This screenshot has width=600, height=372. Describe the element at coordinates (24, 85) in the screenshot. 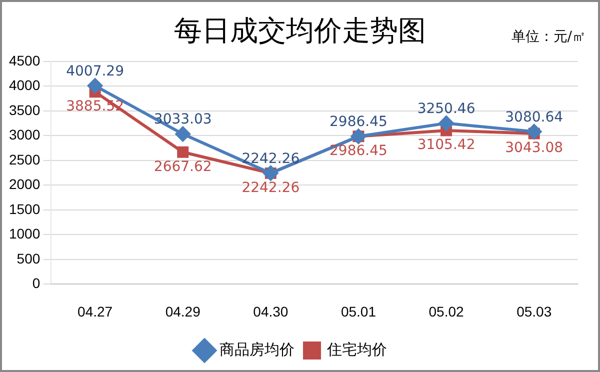

I see `y-tick-label: 4000` at that location.